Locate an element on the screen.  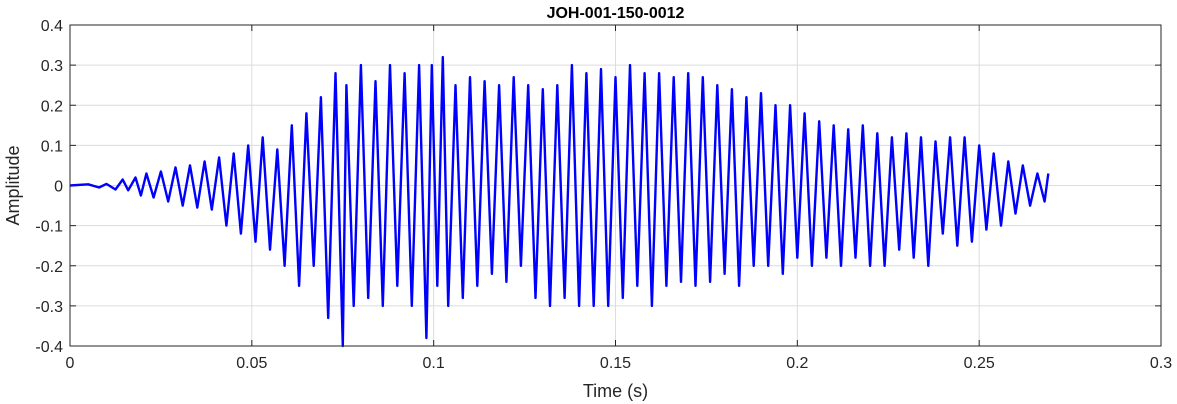
y-tick-label: -0.3 is located at coordinates (49, 307).